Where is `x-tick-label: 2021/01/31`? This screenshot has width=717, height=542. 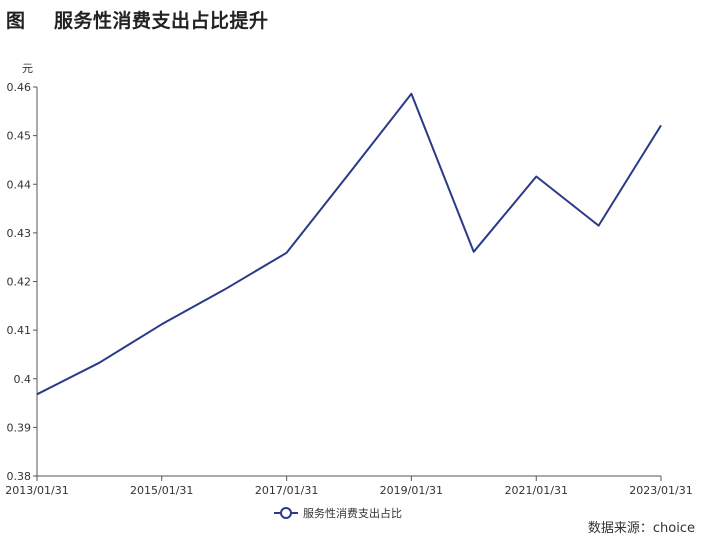 x-tick-label: 2021/01/31 is located at coordinates (536, 490).